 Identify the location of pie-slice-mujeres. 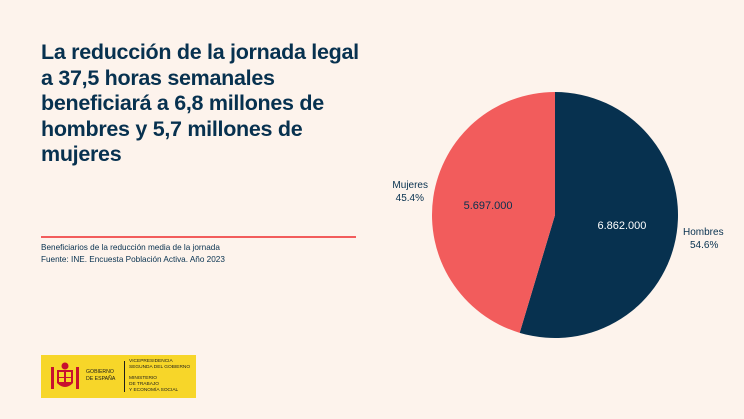
(493, 212).